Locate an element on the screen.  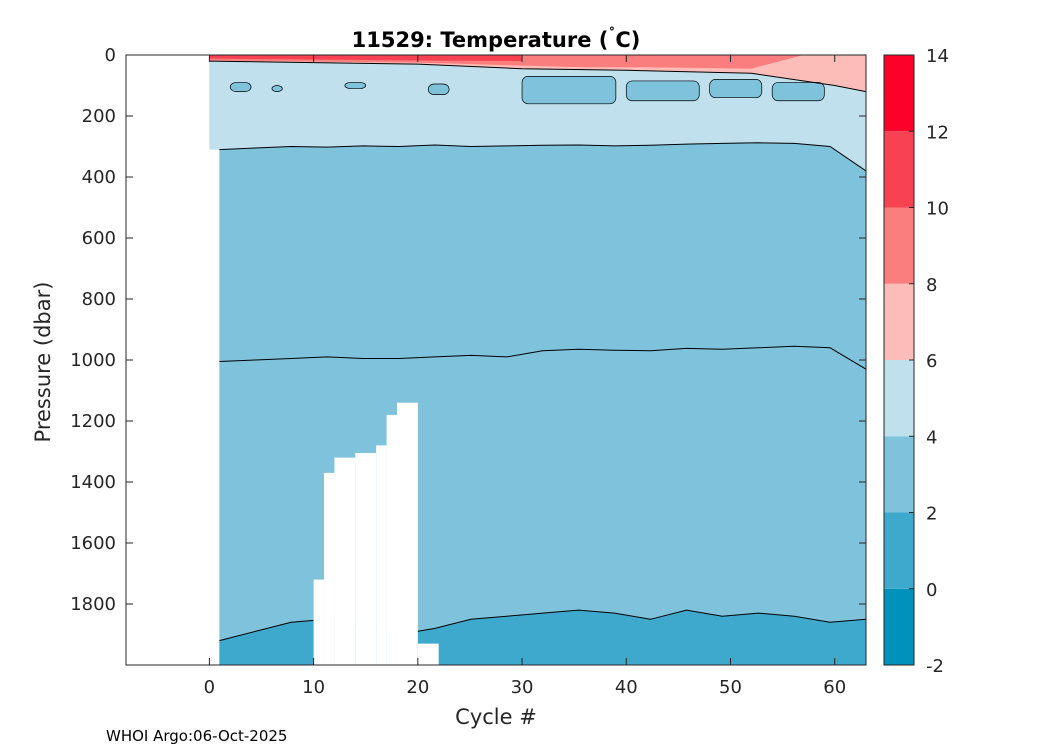
y-tick-label: 0 is located at coordinates (110, 55).